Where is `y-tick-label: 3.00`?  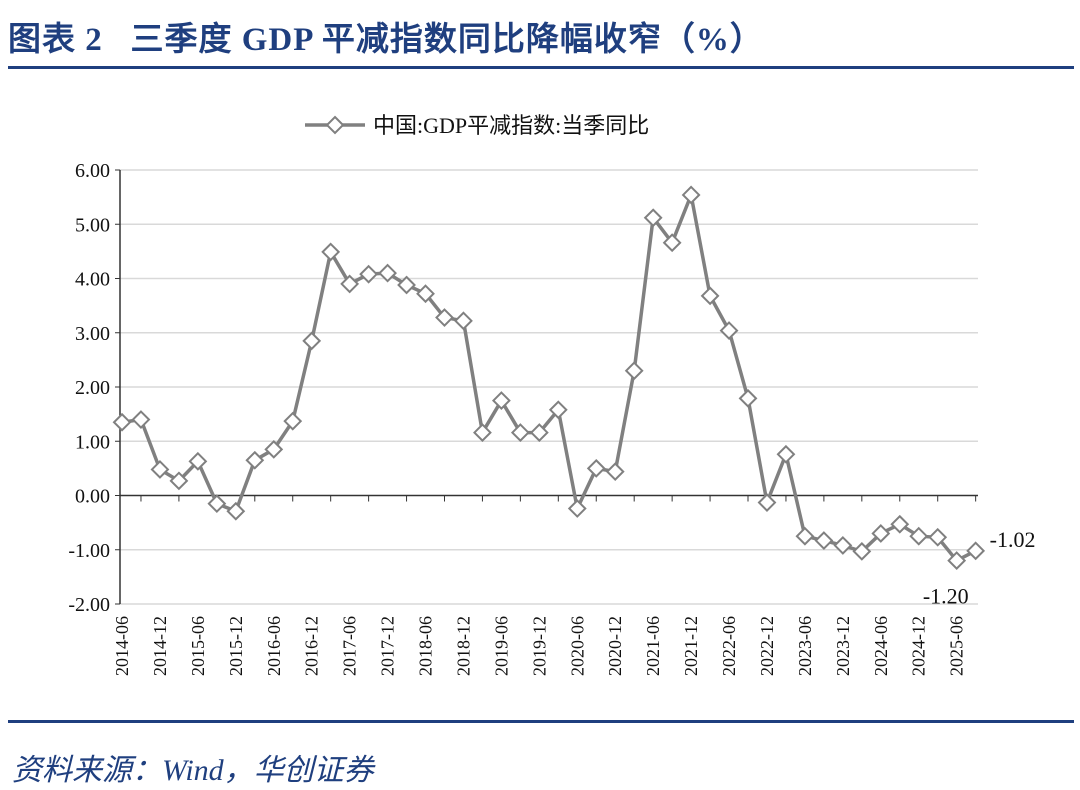 y-tick-label: 3.00 is located at coordinates (92, 334).